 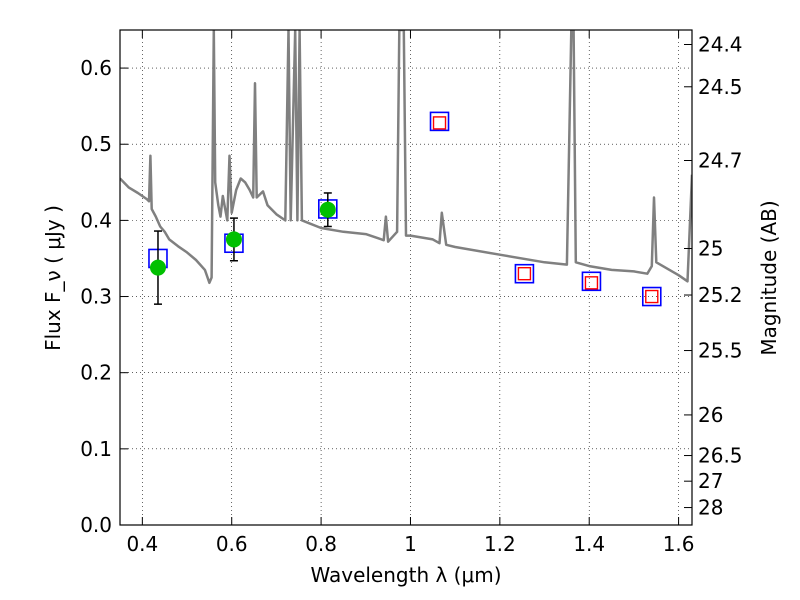 What do you see at coordinates (96, 449) in the screenshot?
I see `y-tick-label: 0.1` at bounding box center [96, 449].